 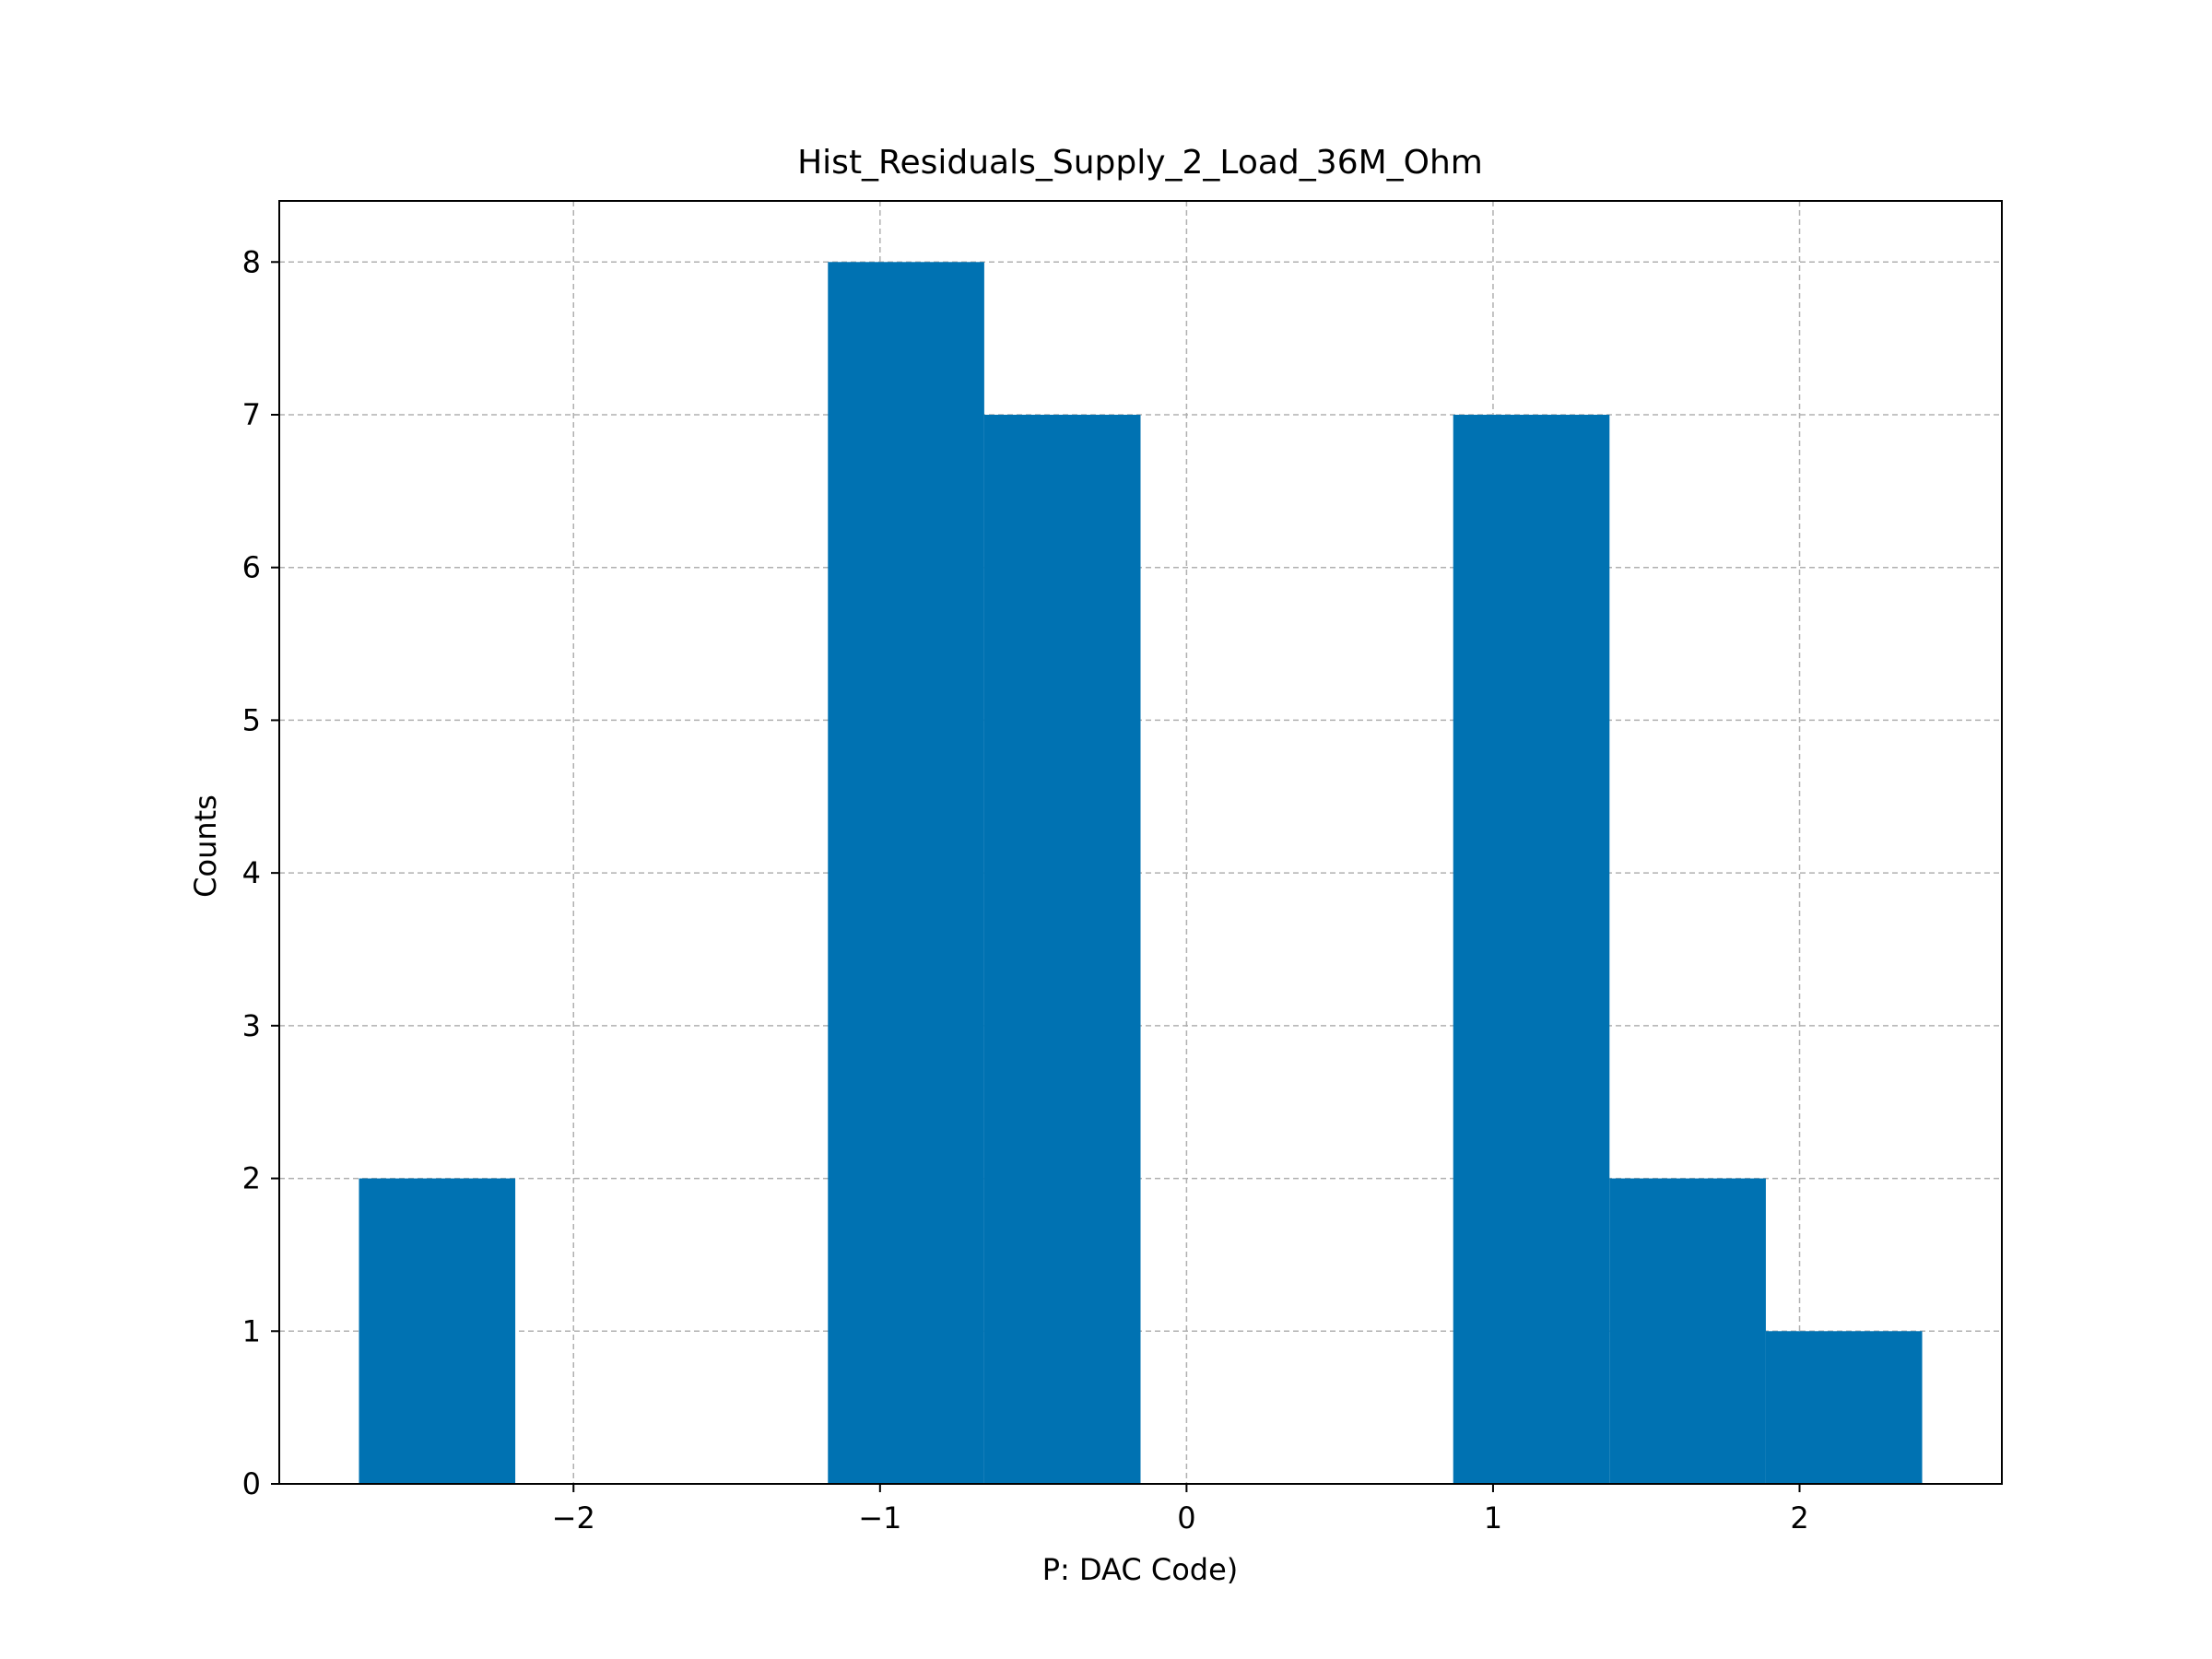 What do you see at coordinates (251, 1483) in the screenshot?
I see `y-tick-label: 0` at bounding box center [251, 1483].